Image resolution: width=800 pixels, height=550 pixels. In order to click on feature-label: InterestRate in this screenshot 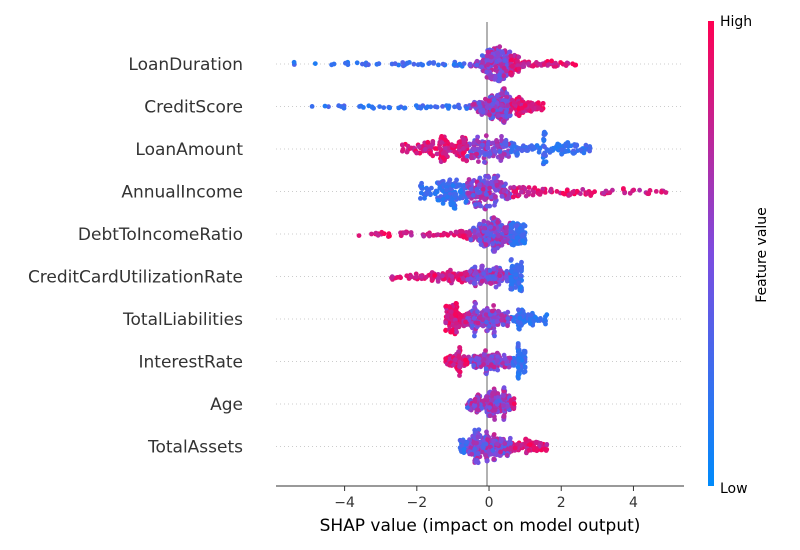, I will do `click(191, 363)`.